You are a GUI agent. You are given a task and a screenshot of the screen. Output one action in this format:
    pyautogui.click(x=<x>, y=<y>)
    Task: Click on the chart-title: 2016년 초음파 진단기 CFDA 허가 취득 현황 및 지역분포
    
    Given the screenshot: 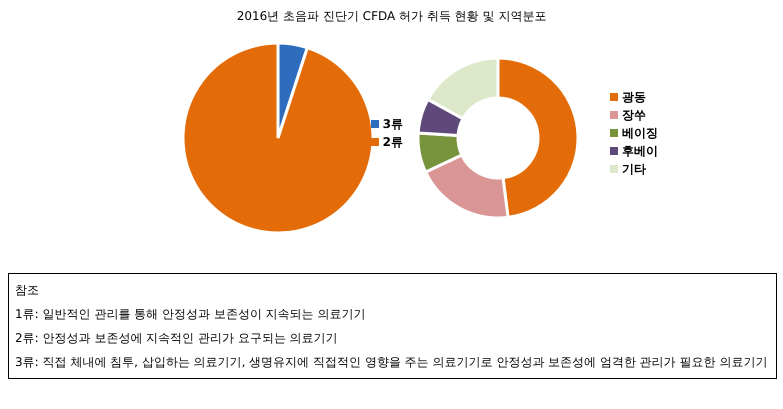 What is the action you would take?
    pyautogui.click(x=392, y=16)
    